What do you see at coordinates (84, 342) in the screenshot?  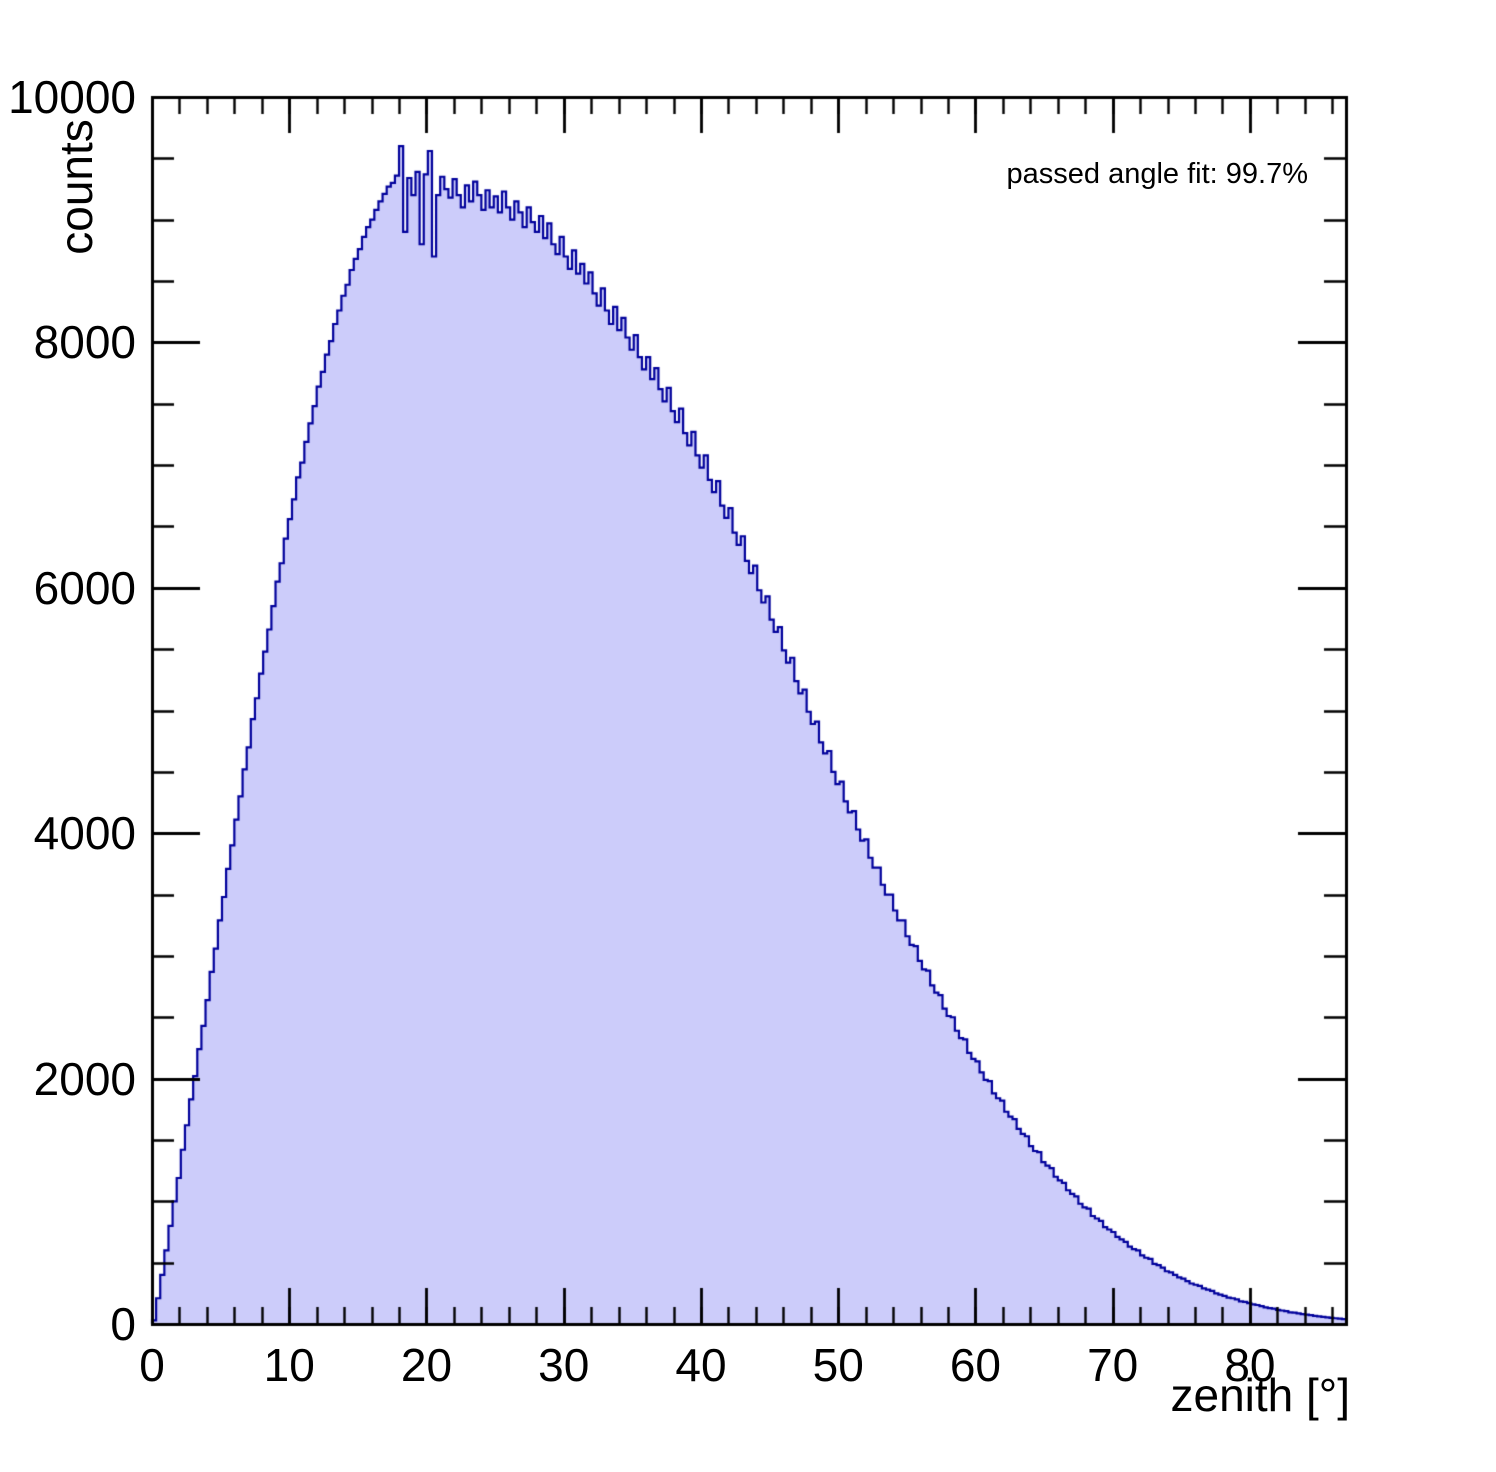 I see `y-tick-label: 8000` at bounding box center [84, 342].